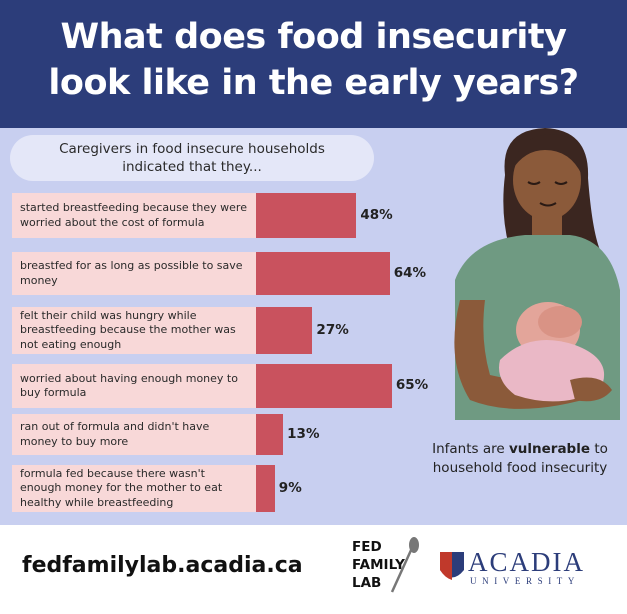  I want to click on value-label: 48%, so click(376, 214).